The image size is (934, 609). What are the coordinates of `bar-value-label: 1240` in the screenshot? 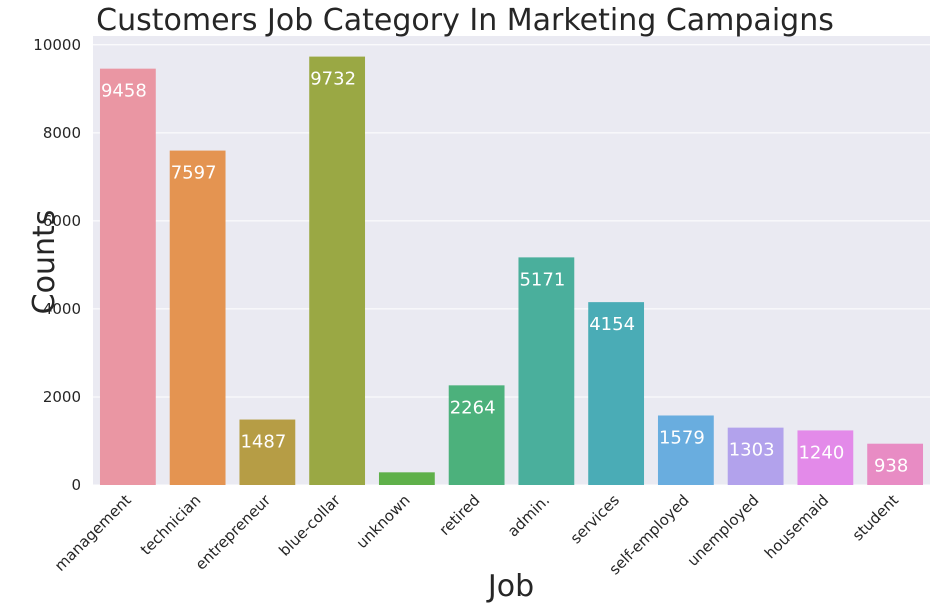 It's located at (821, 452).